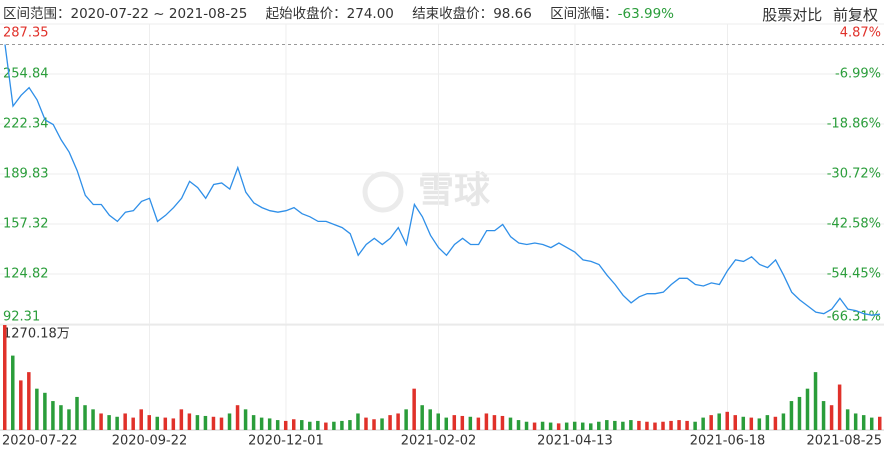 This screenshot has height=460, width=884. What do you see at coordinates (150, 441) in the screenshot?
I see `x-tick-label: 2020-09-22` at bounding box center [150, 441].